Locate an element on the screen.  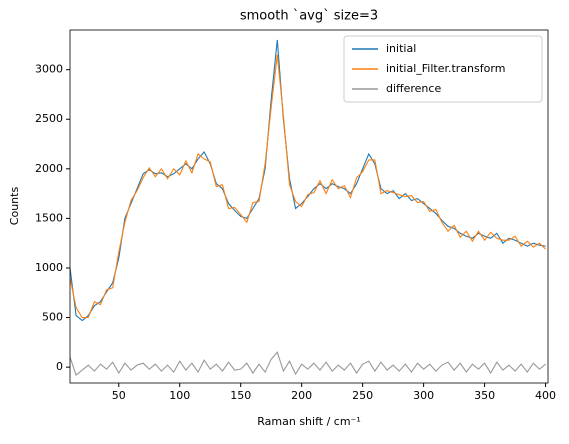
x-tick-label: 300 is located at coordinates (423, 395).